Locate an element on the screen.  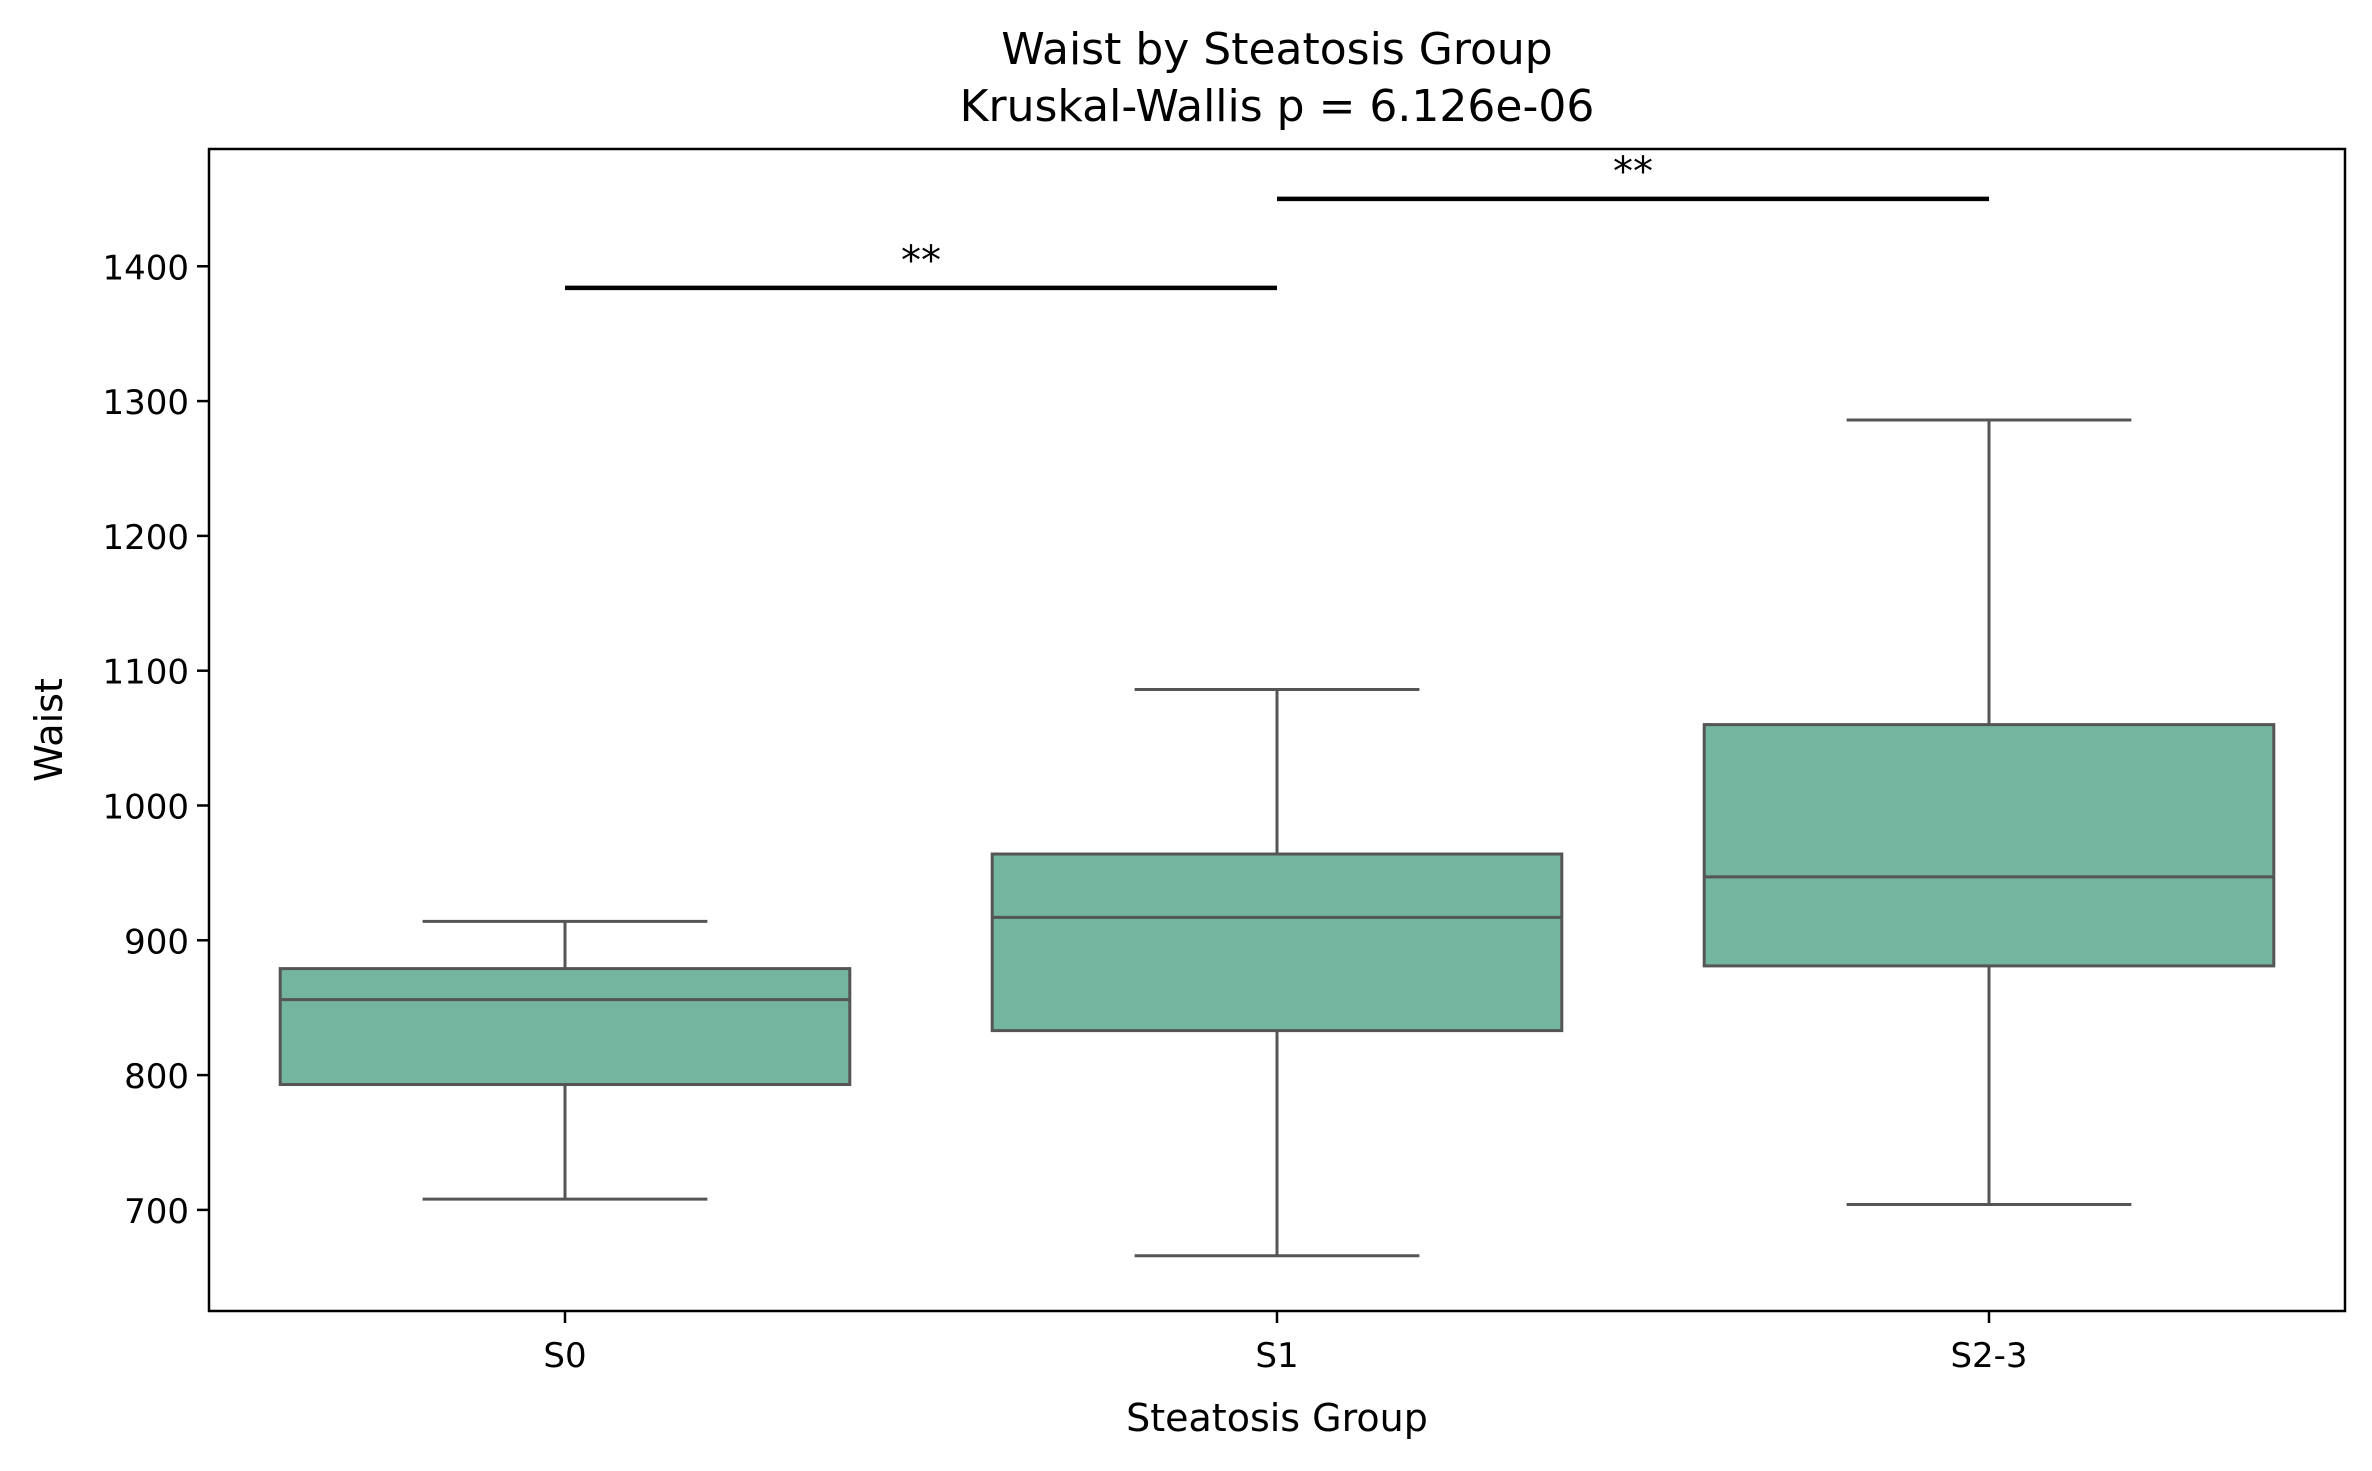
y-tick-label: 1400 is located at coordinates (145, 268).